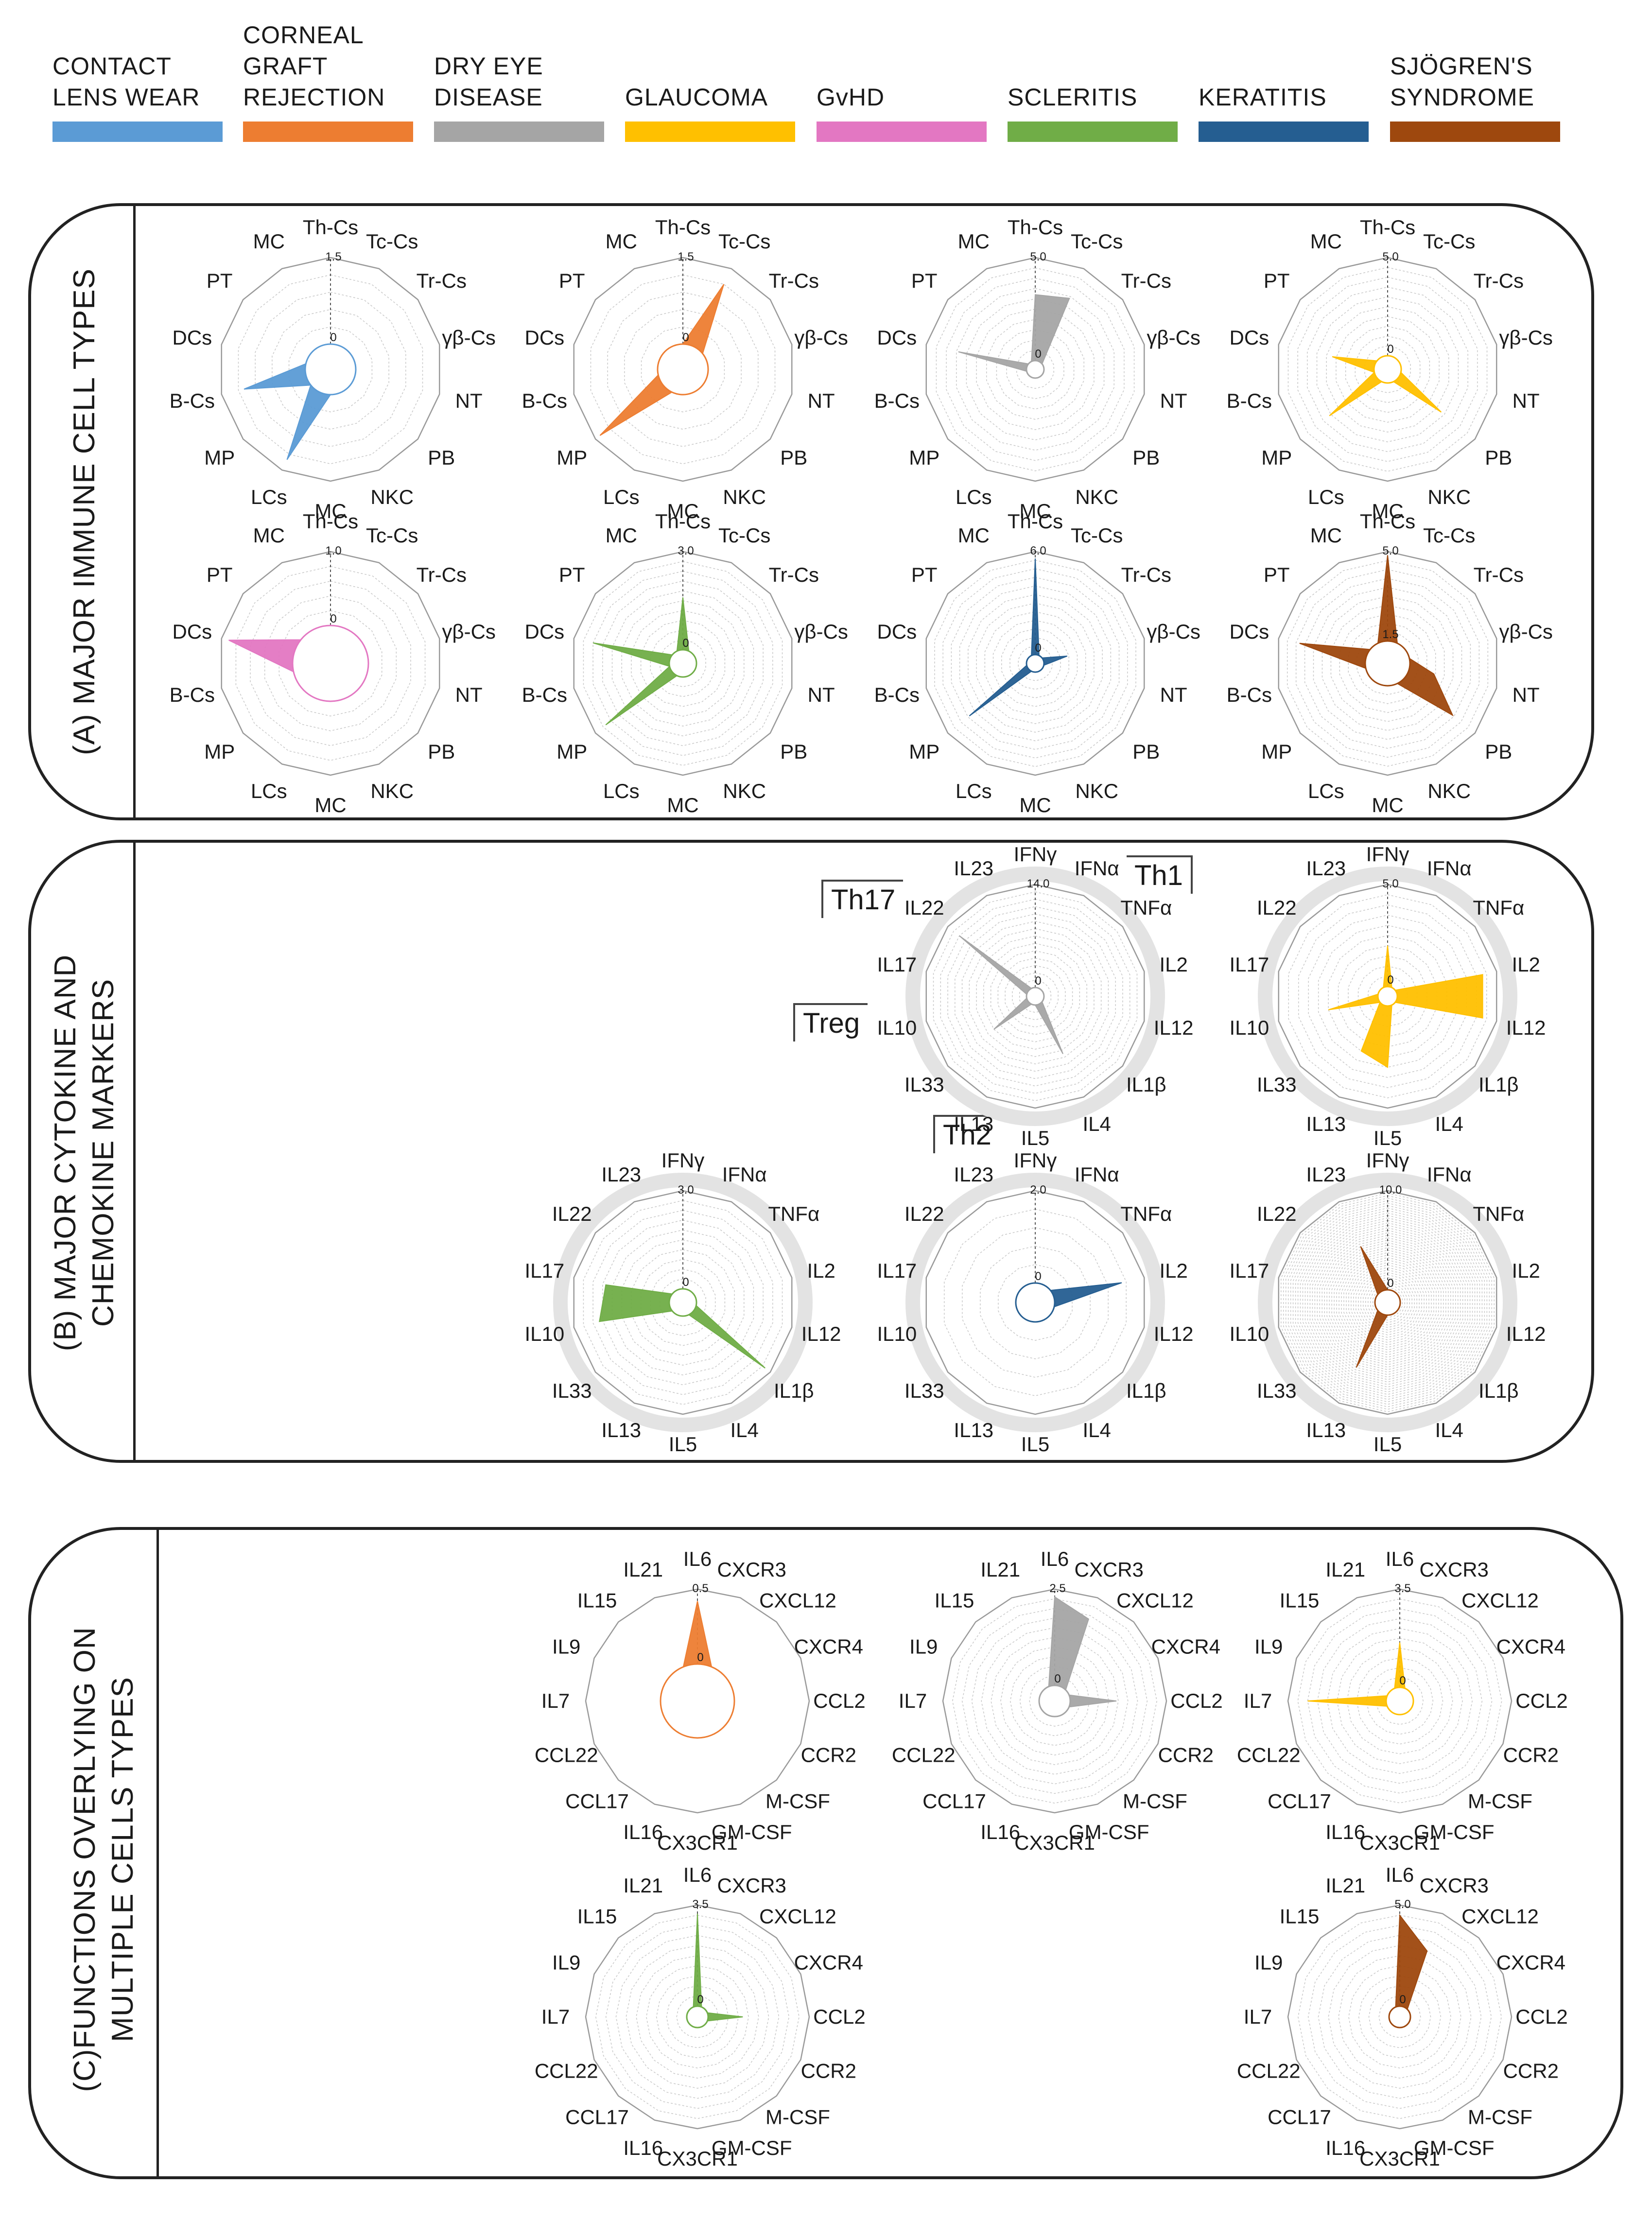  What do you see at coordinates (442, 280) in the screenshot?
I see `axis-label: Tr-Cs` at bounding box center [442, 280].